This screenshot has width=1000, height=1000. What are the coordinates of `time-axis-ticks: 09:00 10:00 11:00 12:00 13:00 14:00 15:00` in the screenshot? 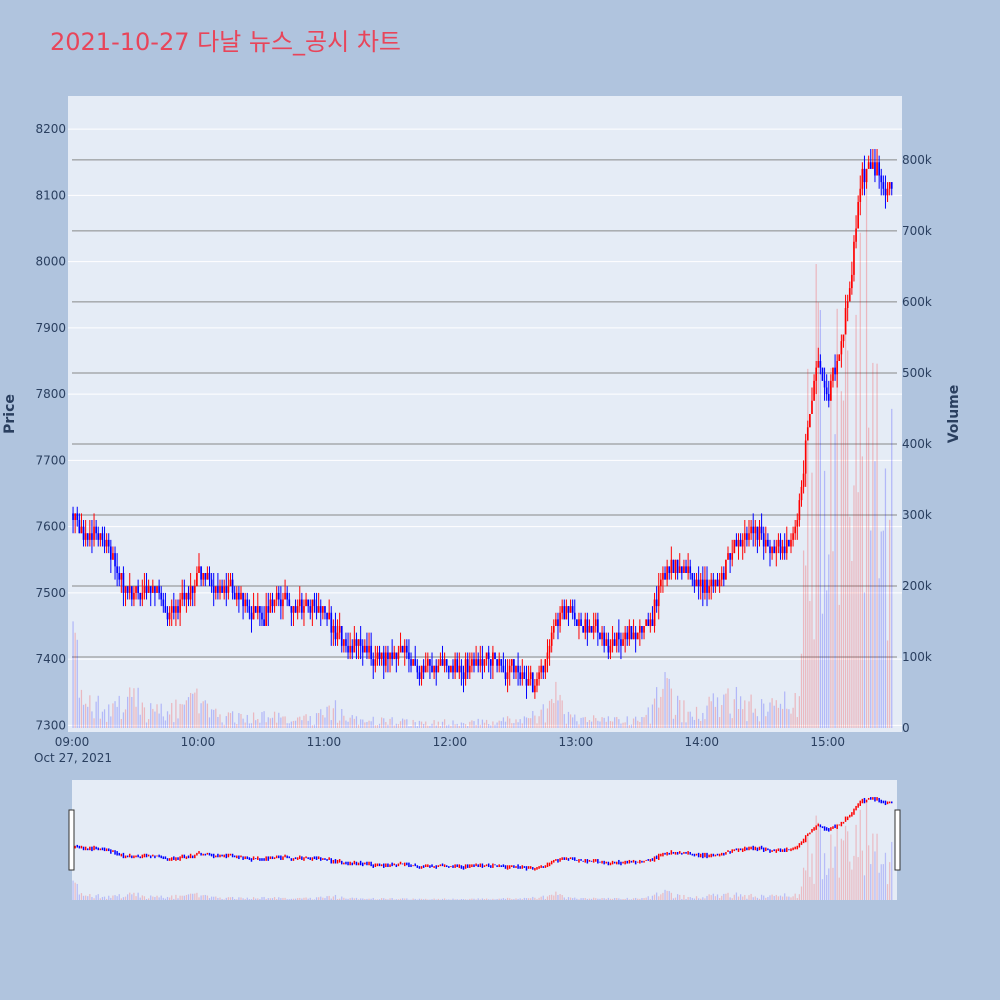 It's located at (450, 742).